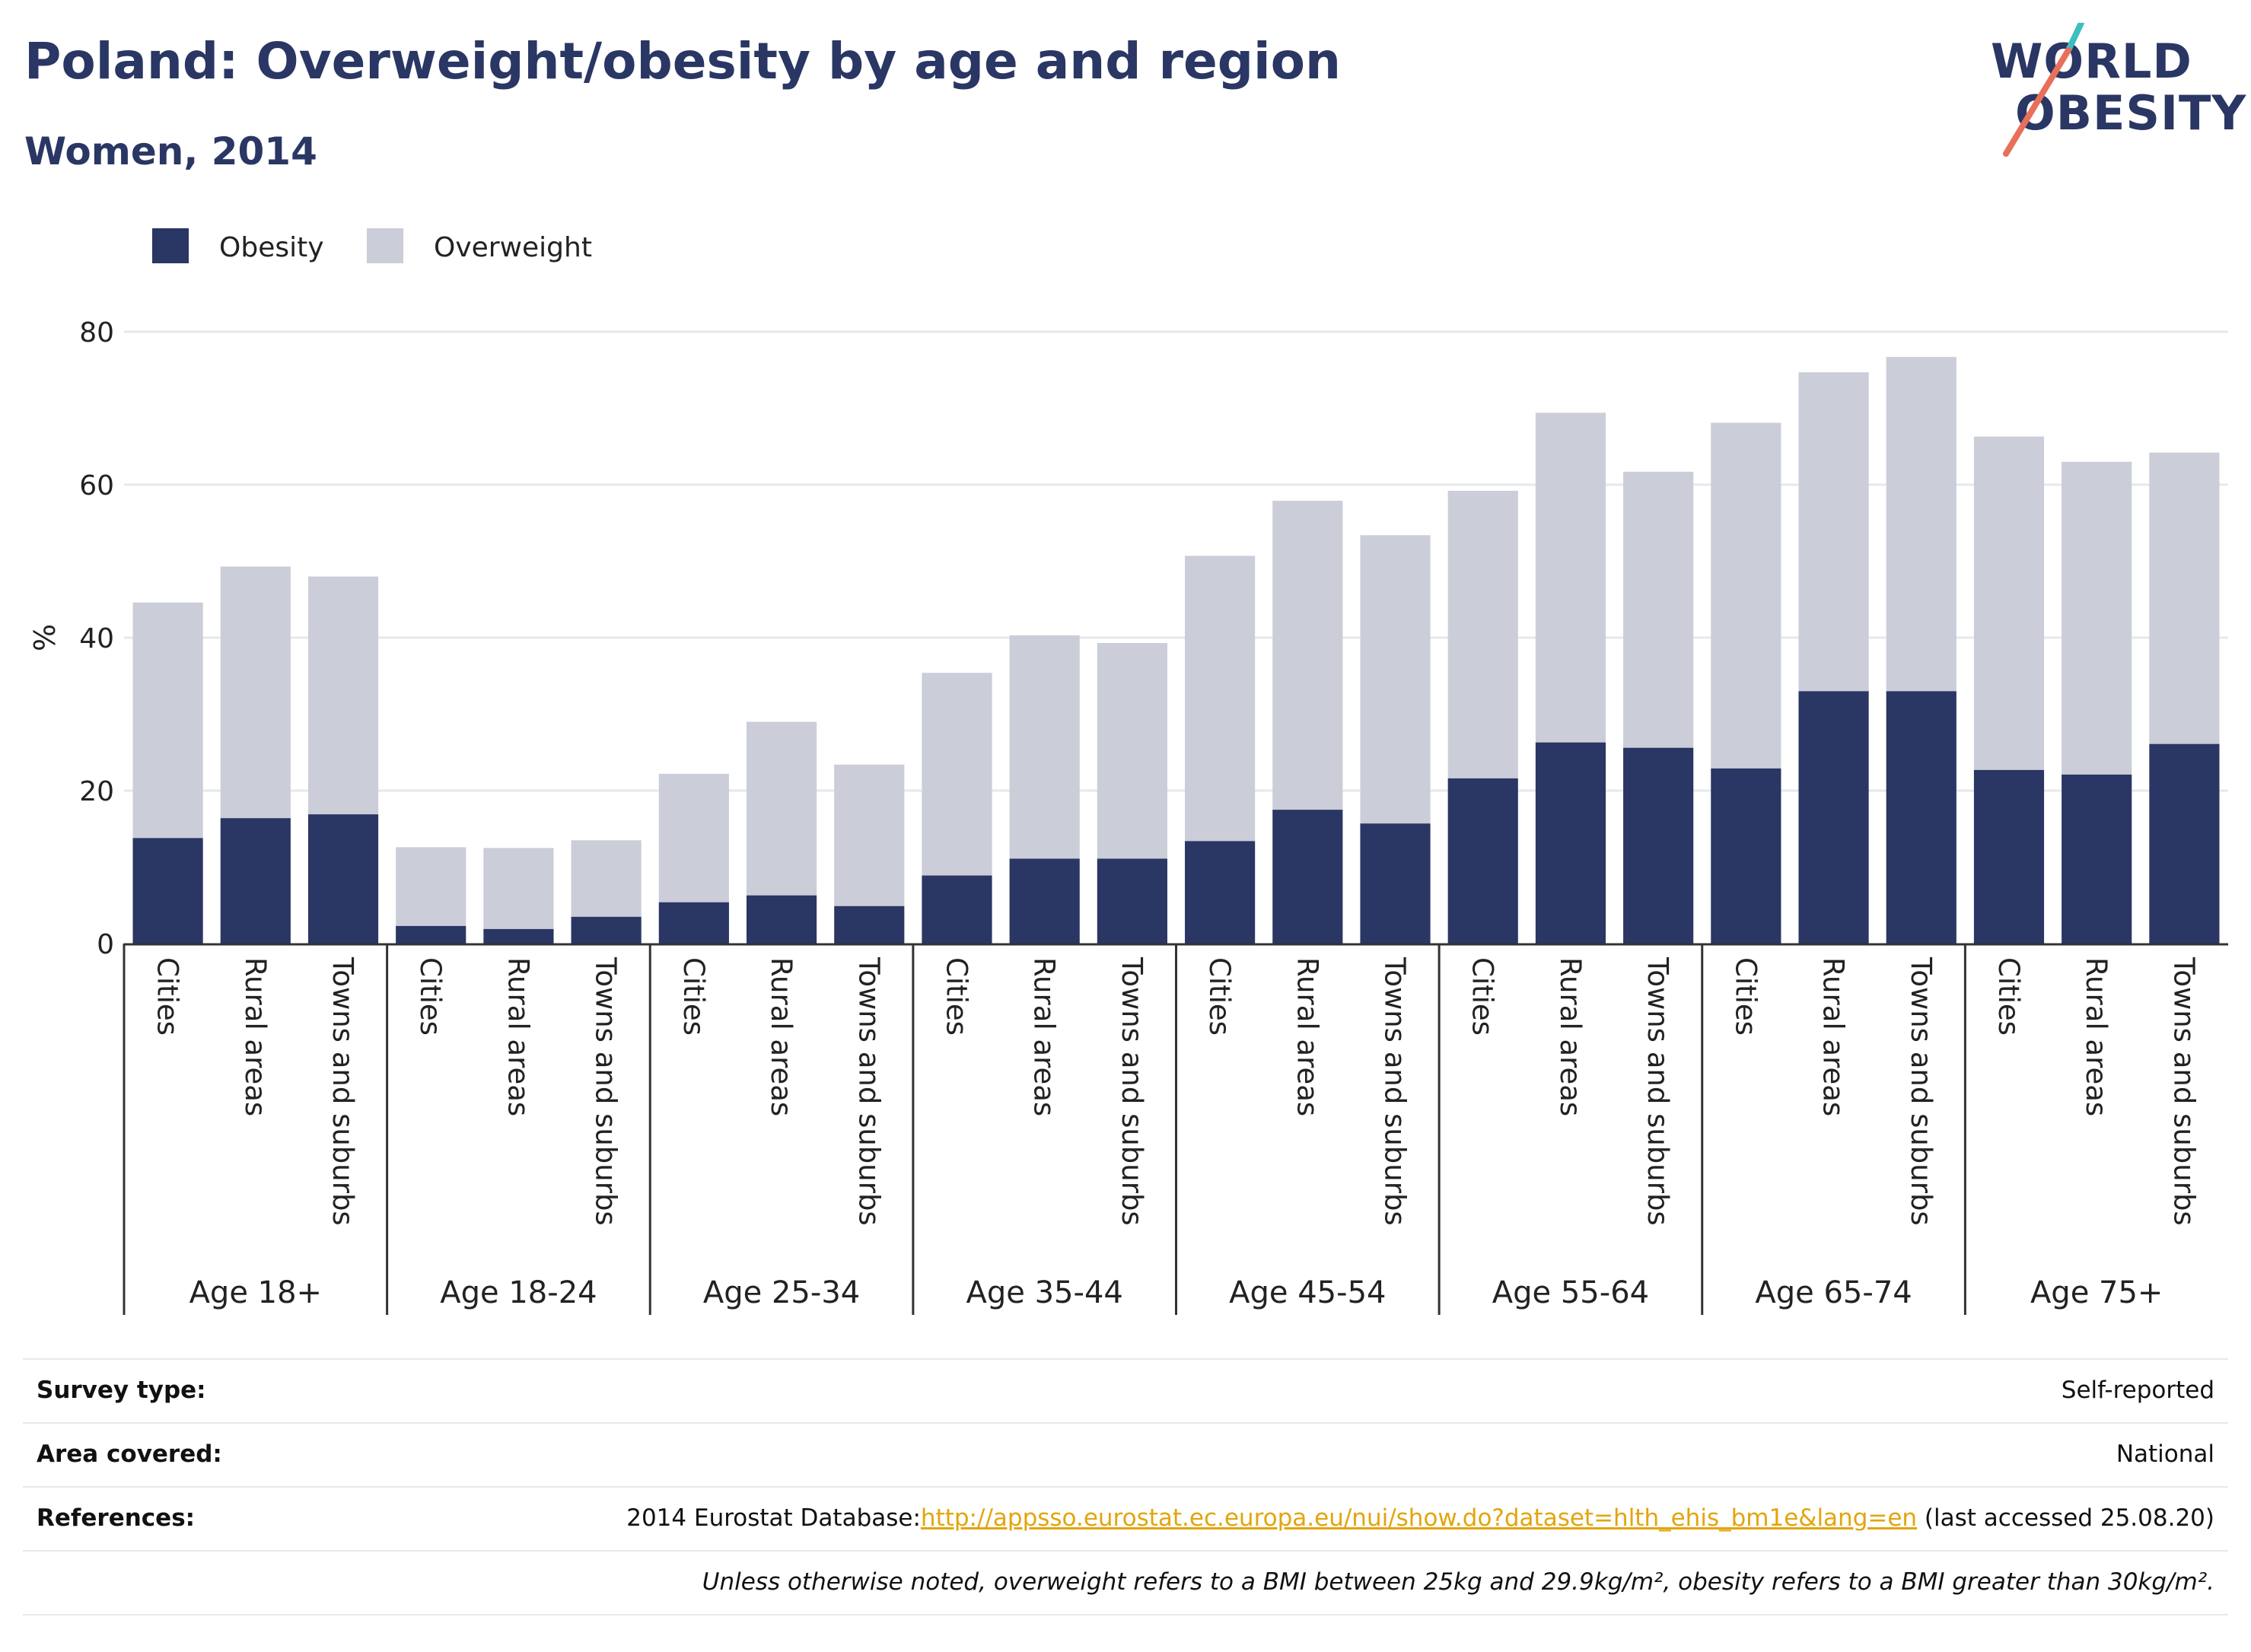 Image resolution: width=2251 pixels, height=1652 pixels. I want to click on age-group-label: Age 45-54, so click(1307, 1292).